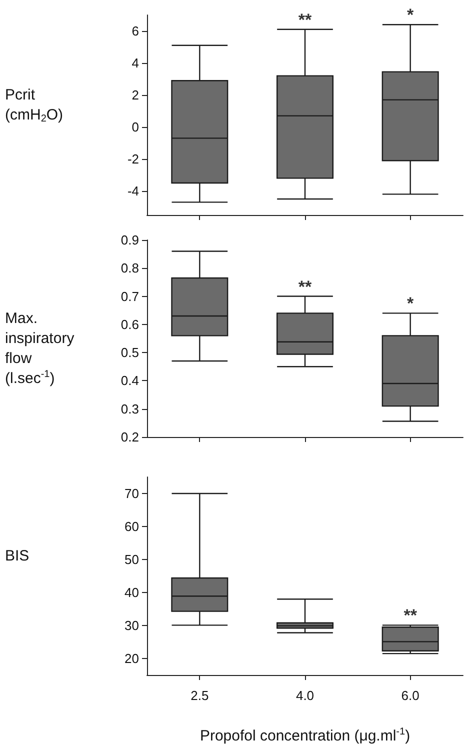 The height and width of the screenshot is (755, 469). What do you see at coordinates (135, 127) in the screenshot?
I see `y-tick-label: 0` at bounding box center [135, 127].